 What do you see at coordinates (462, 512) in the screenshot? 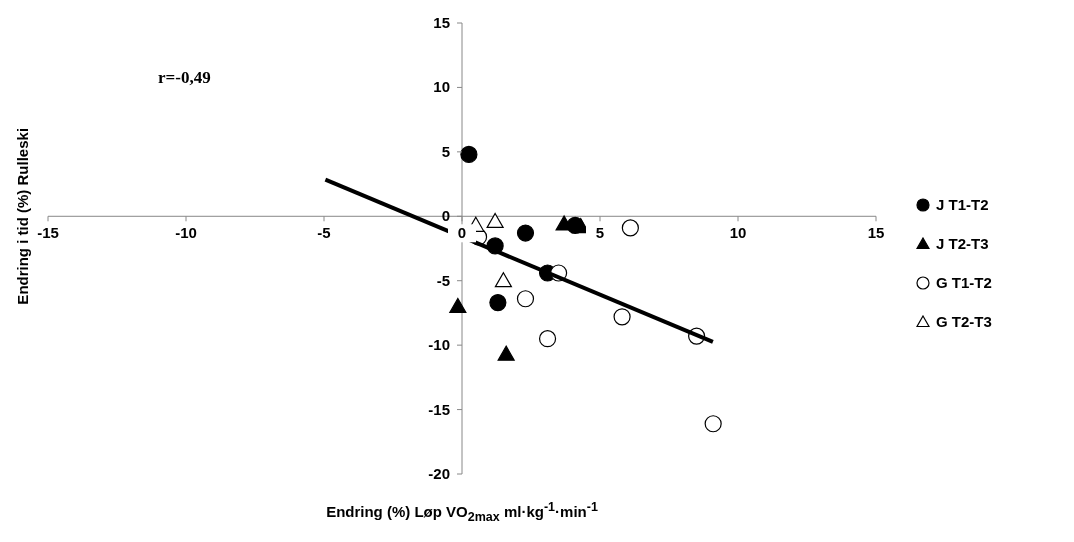
I see `x-axis-title: Endring (%) Løp VO$_{2max}$ ml·kg$^{-1}$·min$^{-1}$` at bounding box center [462, 512].